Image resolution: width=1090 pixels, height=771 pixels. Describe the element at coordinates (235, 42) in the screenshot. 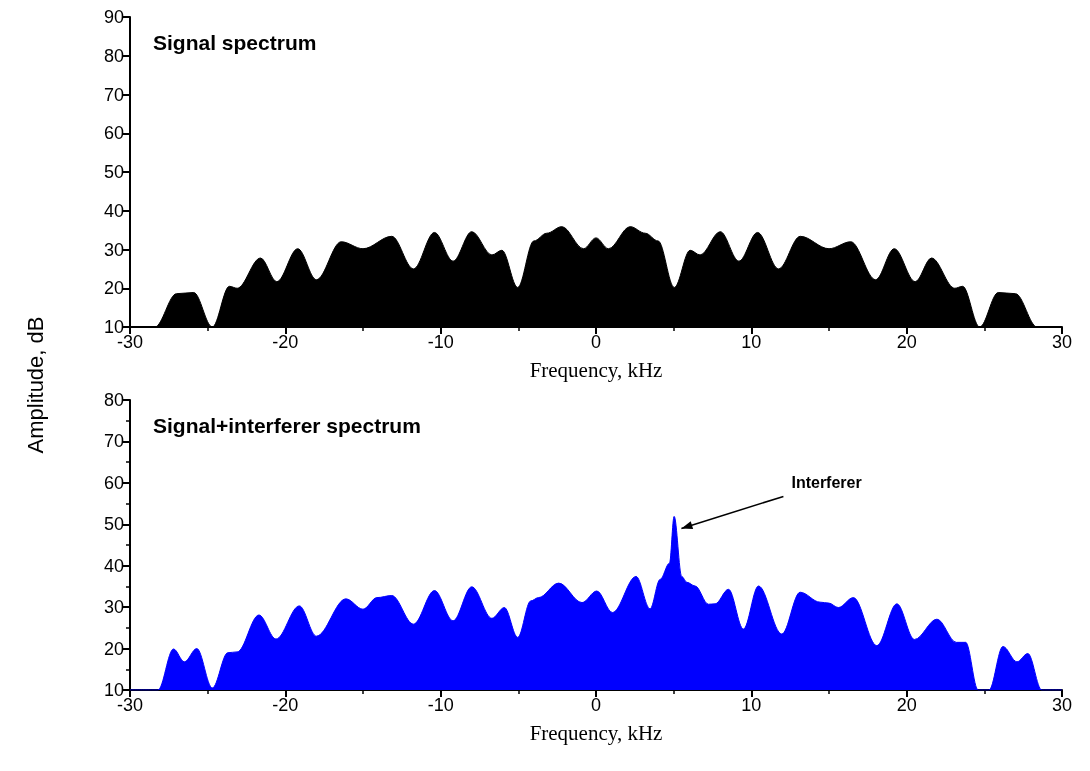

I see `text: Signal spectrum` at that location.